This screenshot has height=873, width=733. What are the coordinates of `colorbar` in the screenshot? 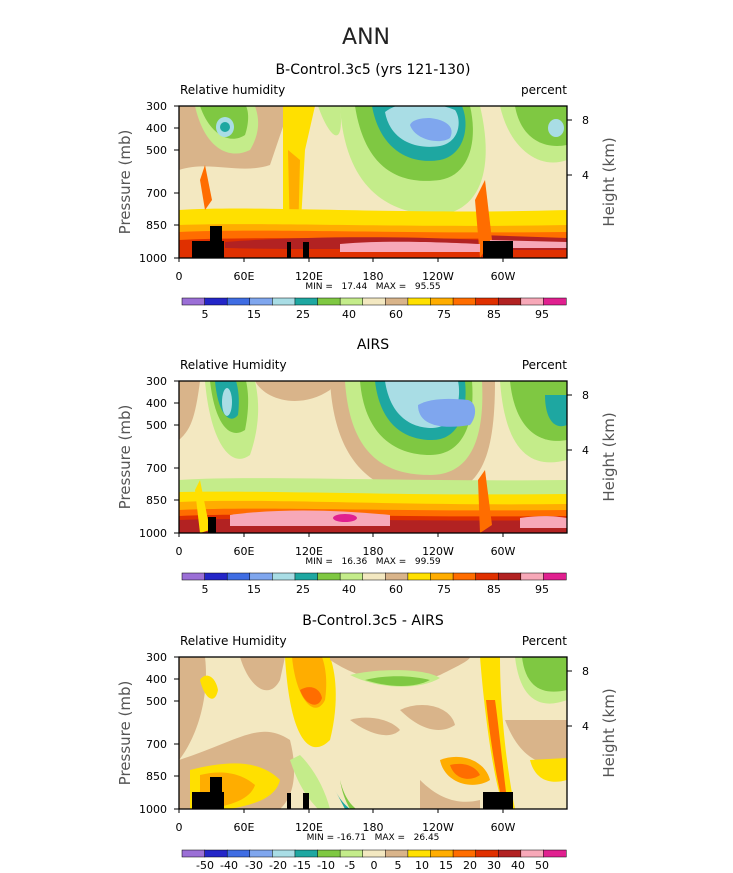 It's located at (374, 576).